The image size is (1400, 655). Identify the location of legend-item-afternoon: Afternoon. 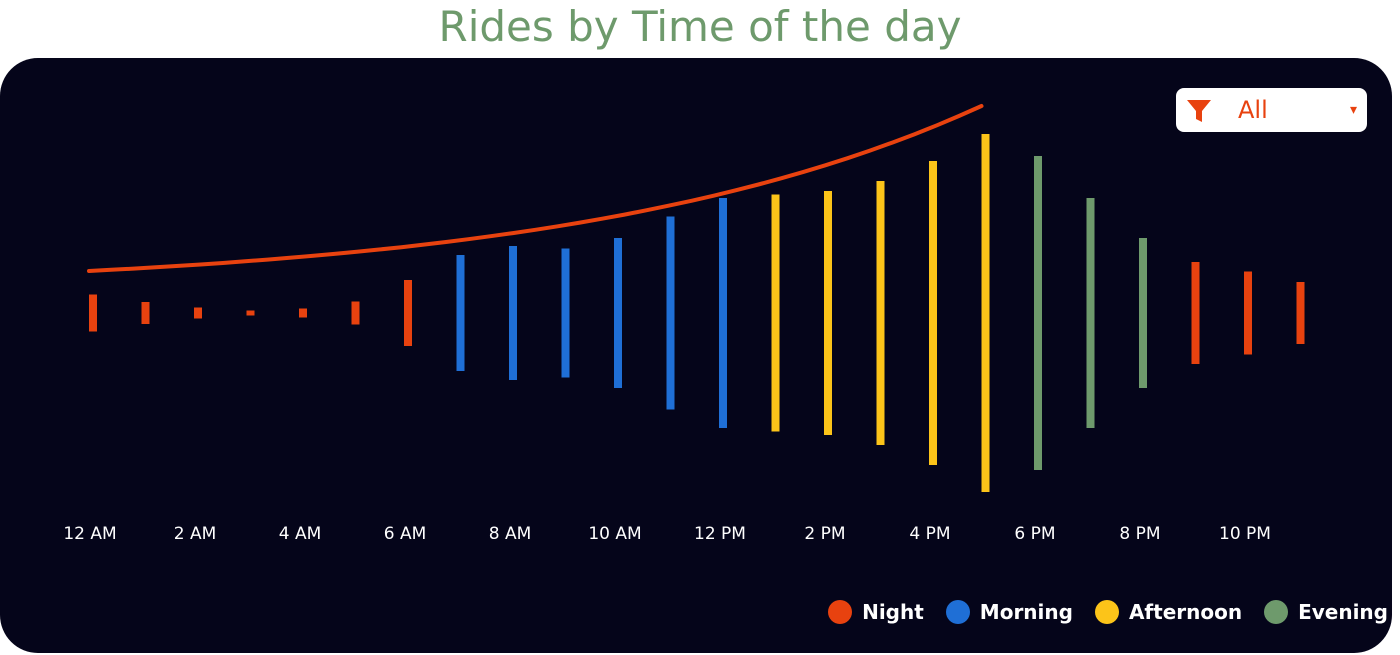
(1168, 612).